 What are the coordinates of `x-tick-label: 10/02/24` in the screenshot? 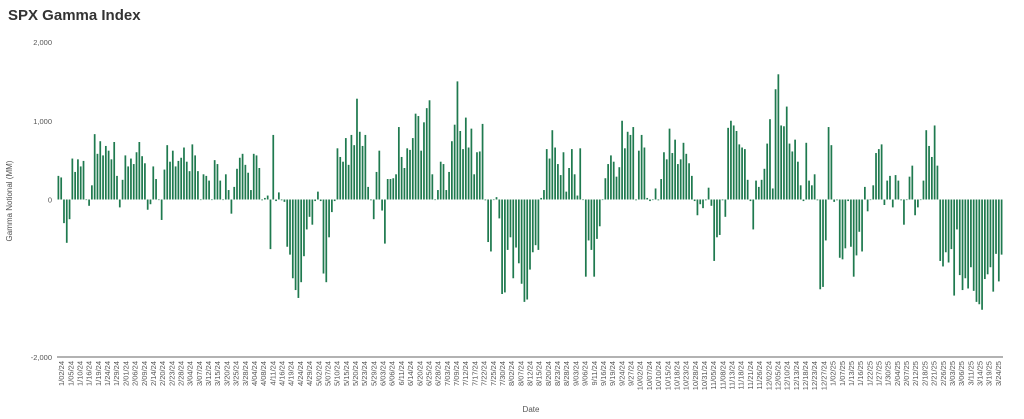 It's located at (640, 375).